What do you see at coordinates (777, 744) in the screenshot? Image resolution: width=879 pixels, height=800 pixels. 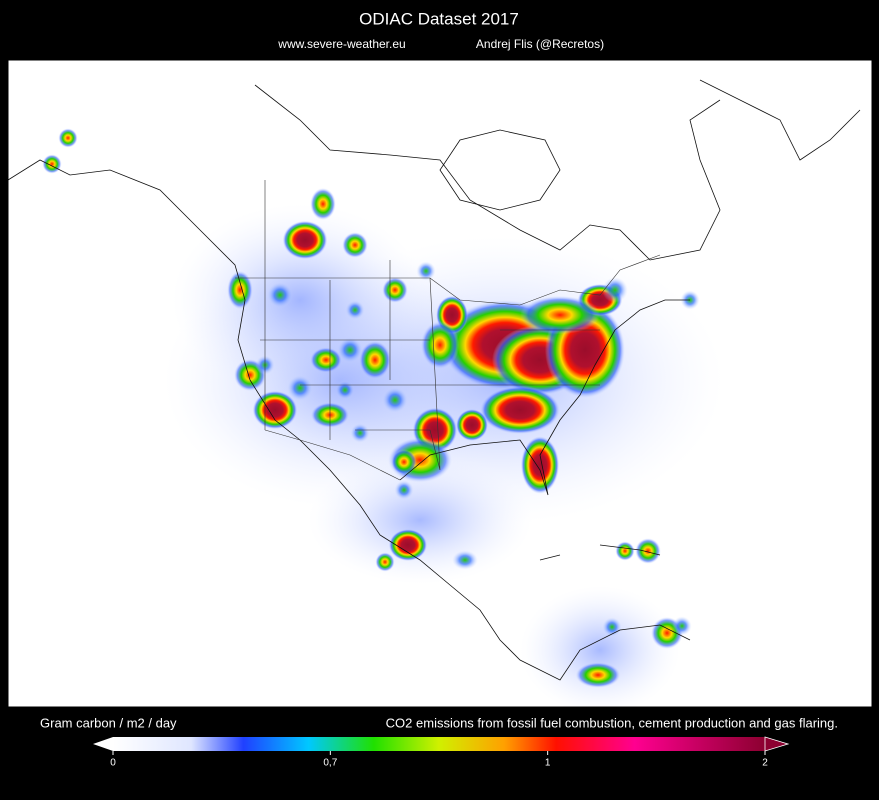 I see `colorbar-max-arrow` at bounding box center [777, 744].